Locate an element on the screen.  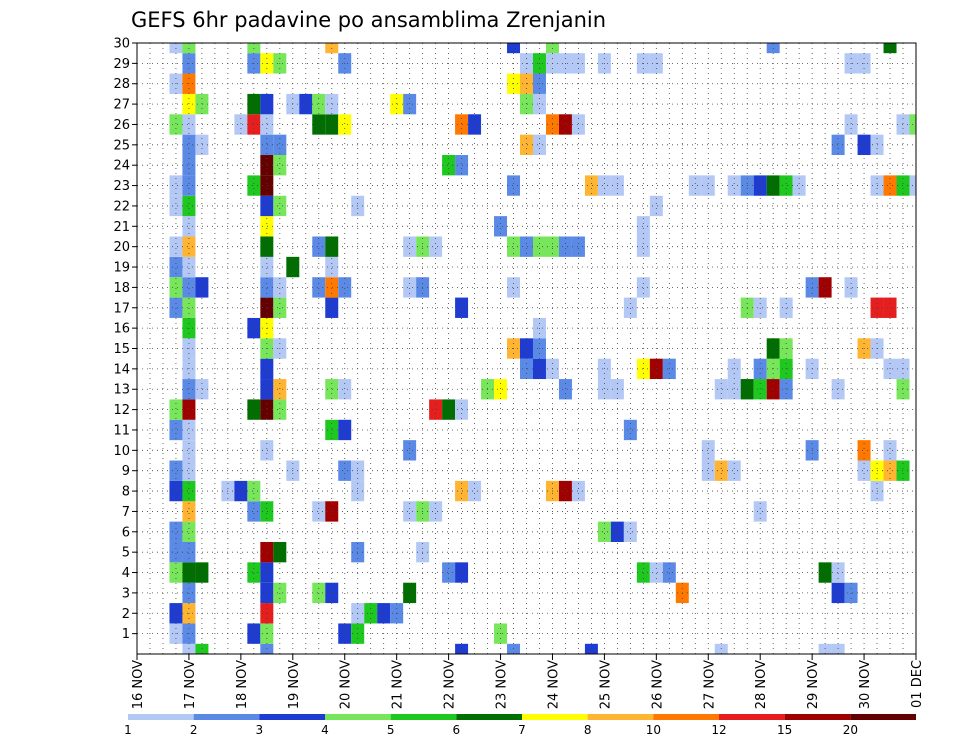
colorbar: 1 2 3 4 5 6 7 8 10 12 15 20 is located at coordinates (520, 725).